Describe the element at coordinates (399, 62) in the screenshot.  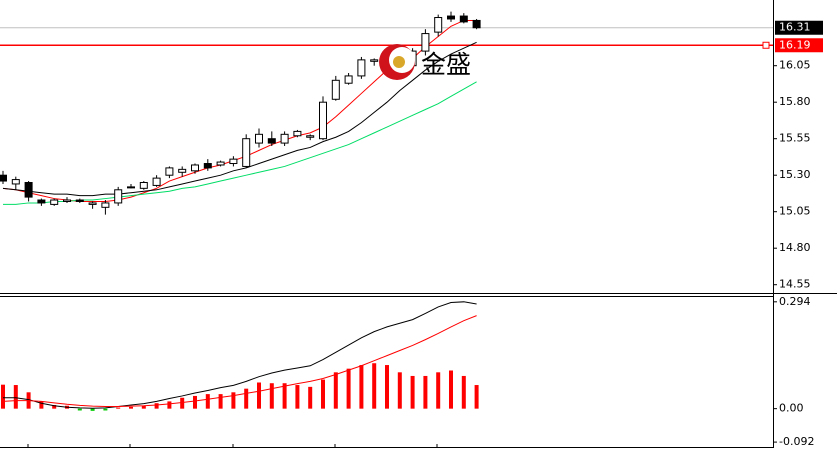
I see `logo` at that location.